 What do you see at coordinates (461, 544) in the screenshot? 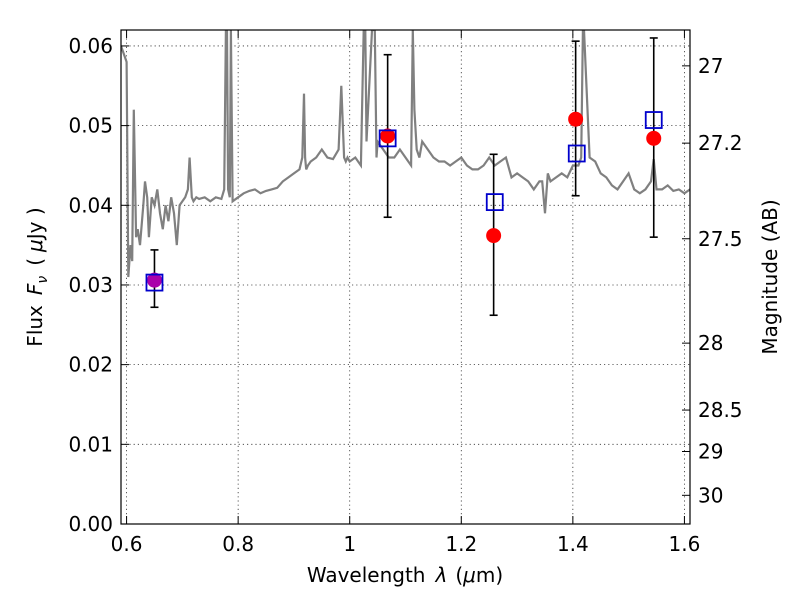
I see `x-tick-label: 1.2` at bounding box center [461, 544].